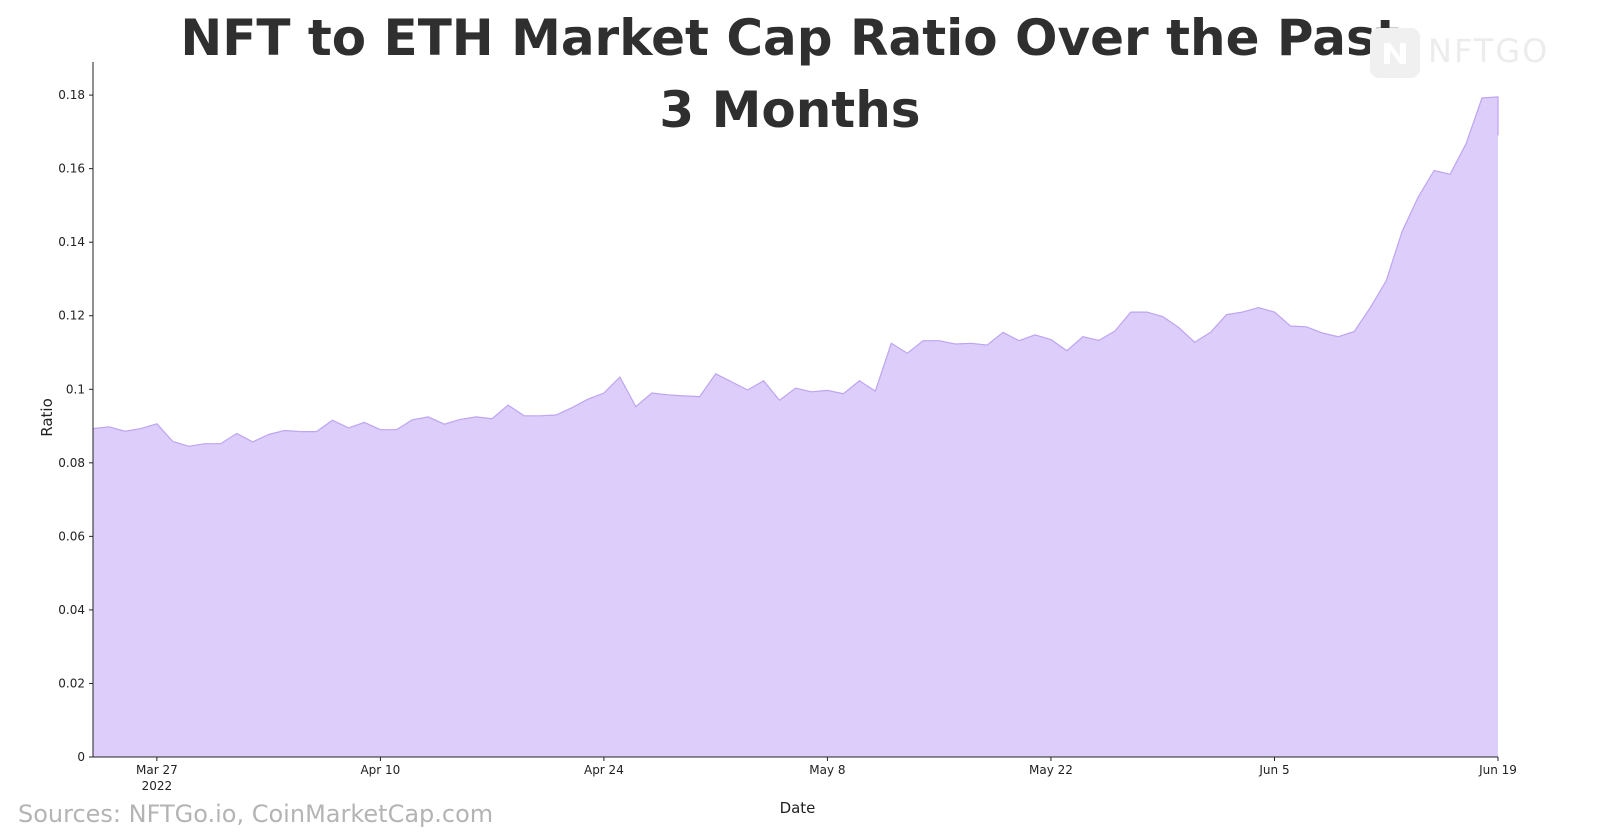 Image resolution: width=1600 pixels, height=840 pixels. What do you see at coordinates (81, 757) in the screenshot?
I see `y-tick-label: 0` at bounding box center [81, 757].